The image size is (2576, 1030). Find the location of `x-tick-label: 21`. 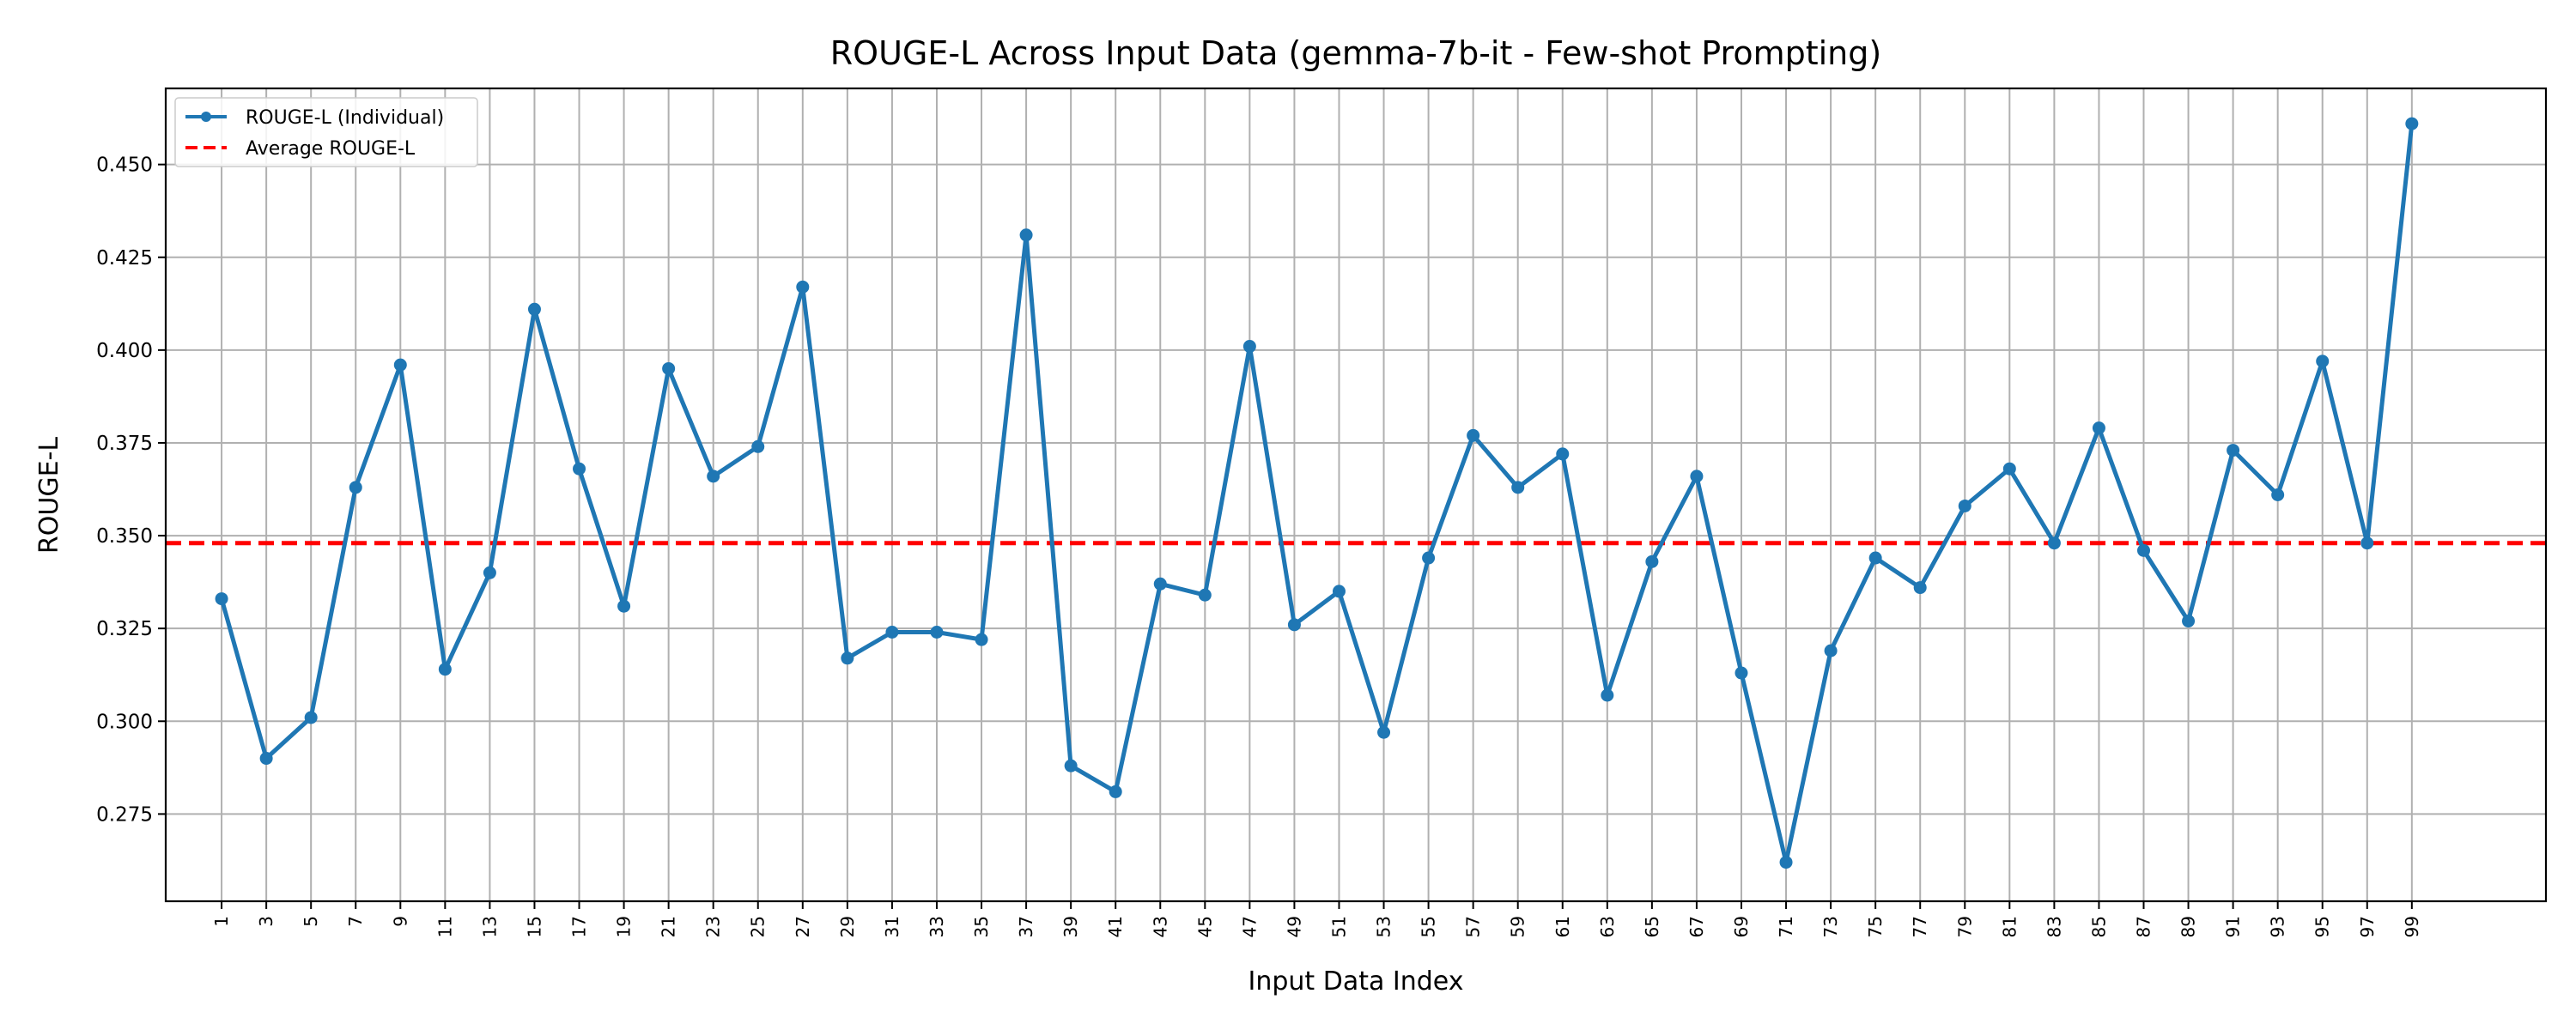

x-tick-label: 21 is located at coordinates (669, 926).